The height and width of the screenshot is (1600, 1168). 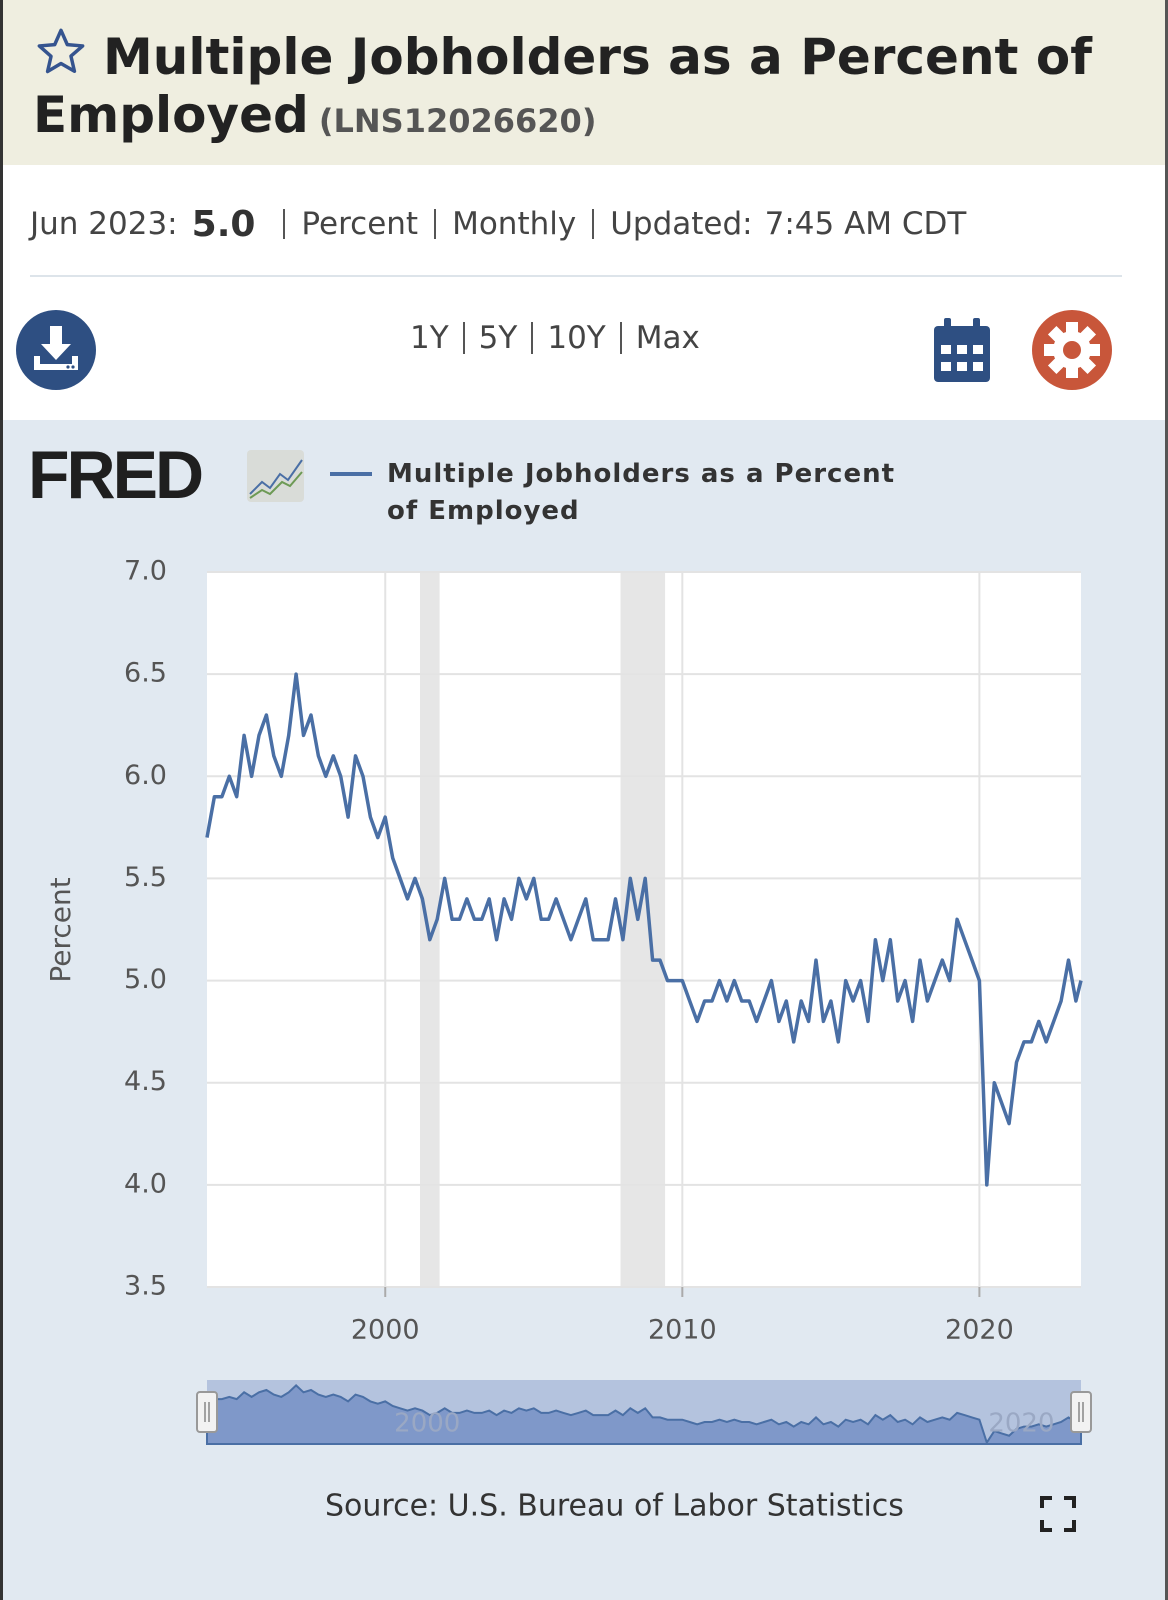 I want to click on info-date: Jun 2023:, so click(x=104, y=224).